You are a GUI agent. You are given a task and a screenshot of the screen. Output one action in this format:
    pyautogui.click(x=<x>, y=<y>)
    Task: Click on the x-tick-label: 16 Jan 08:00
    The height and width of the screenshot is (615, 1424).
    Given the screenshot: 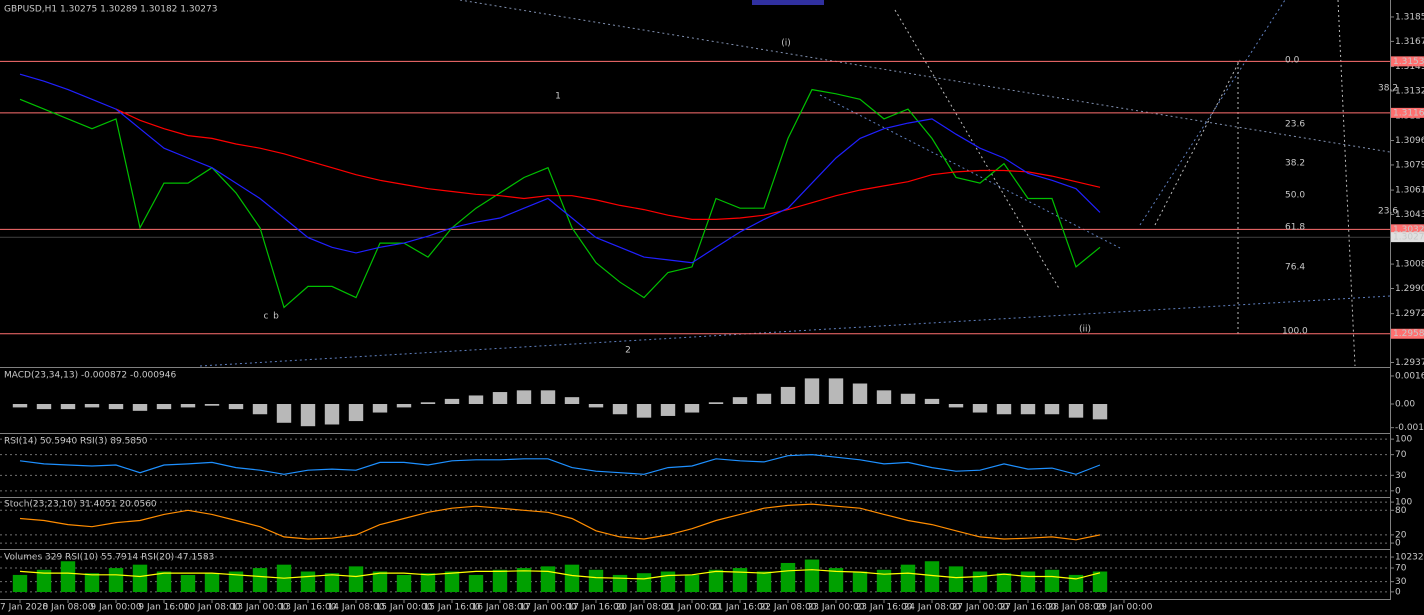 What is the action you would take?
    pyautogui.click(x=500, y=608)
    